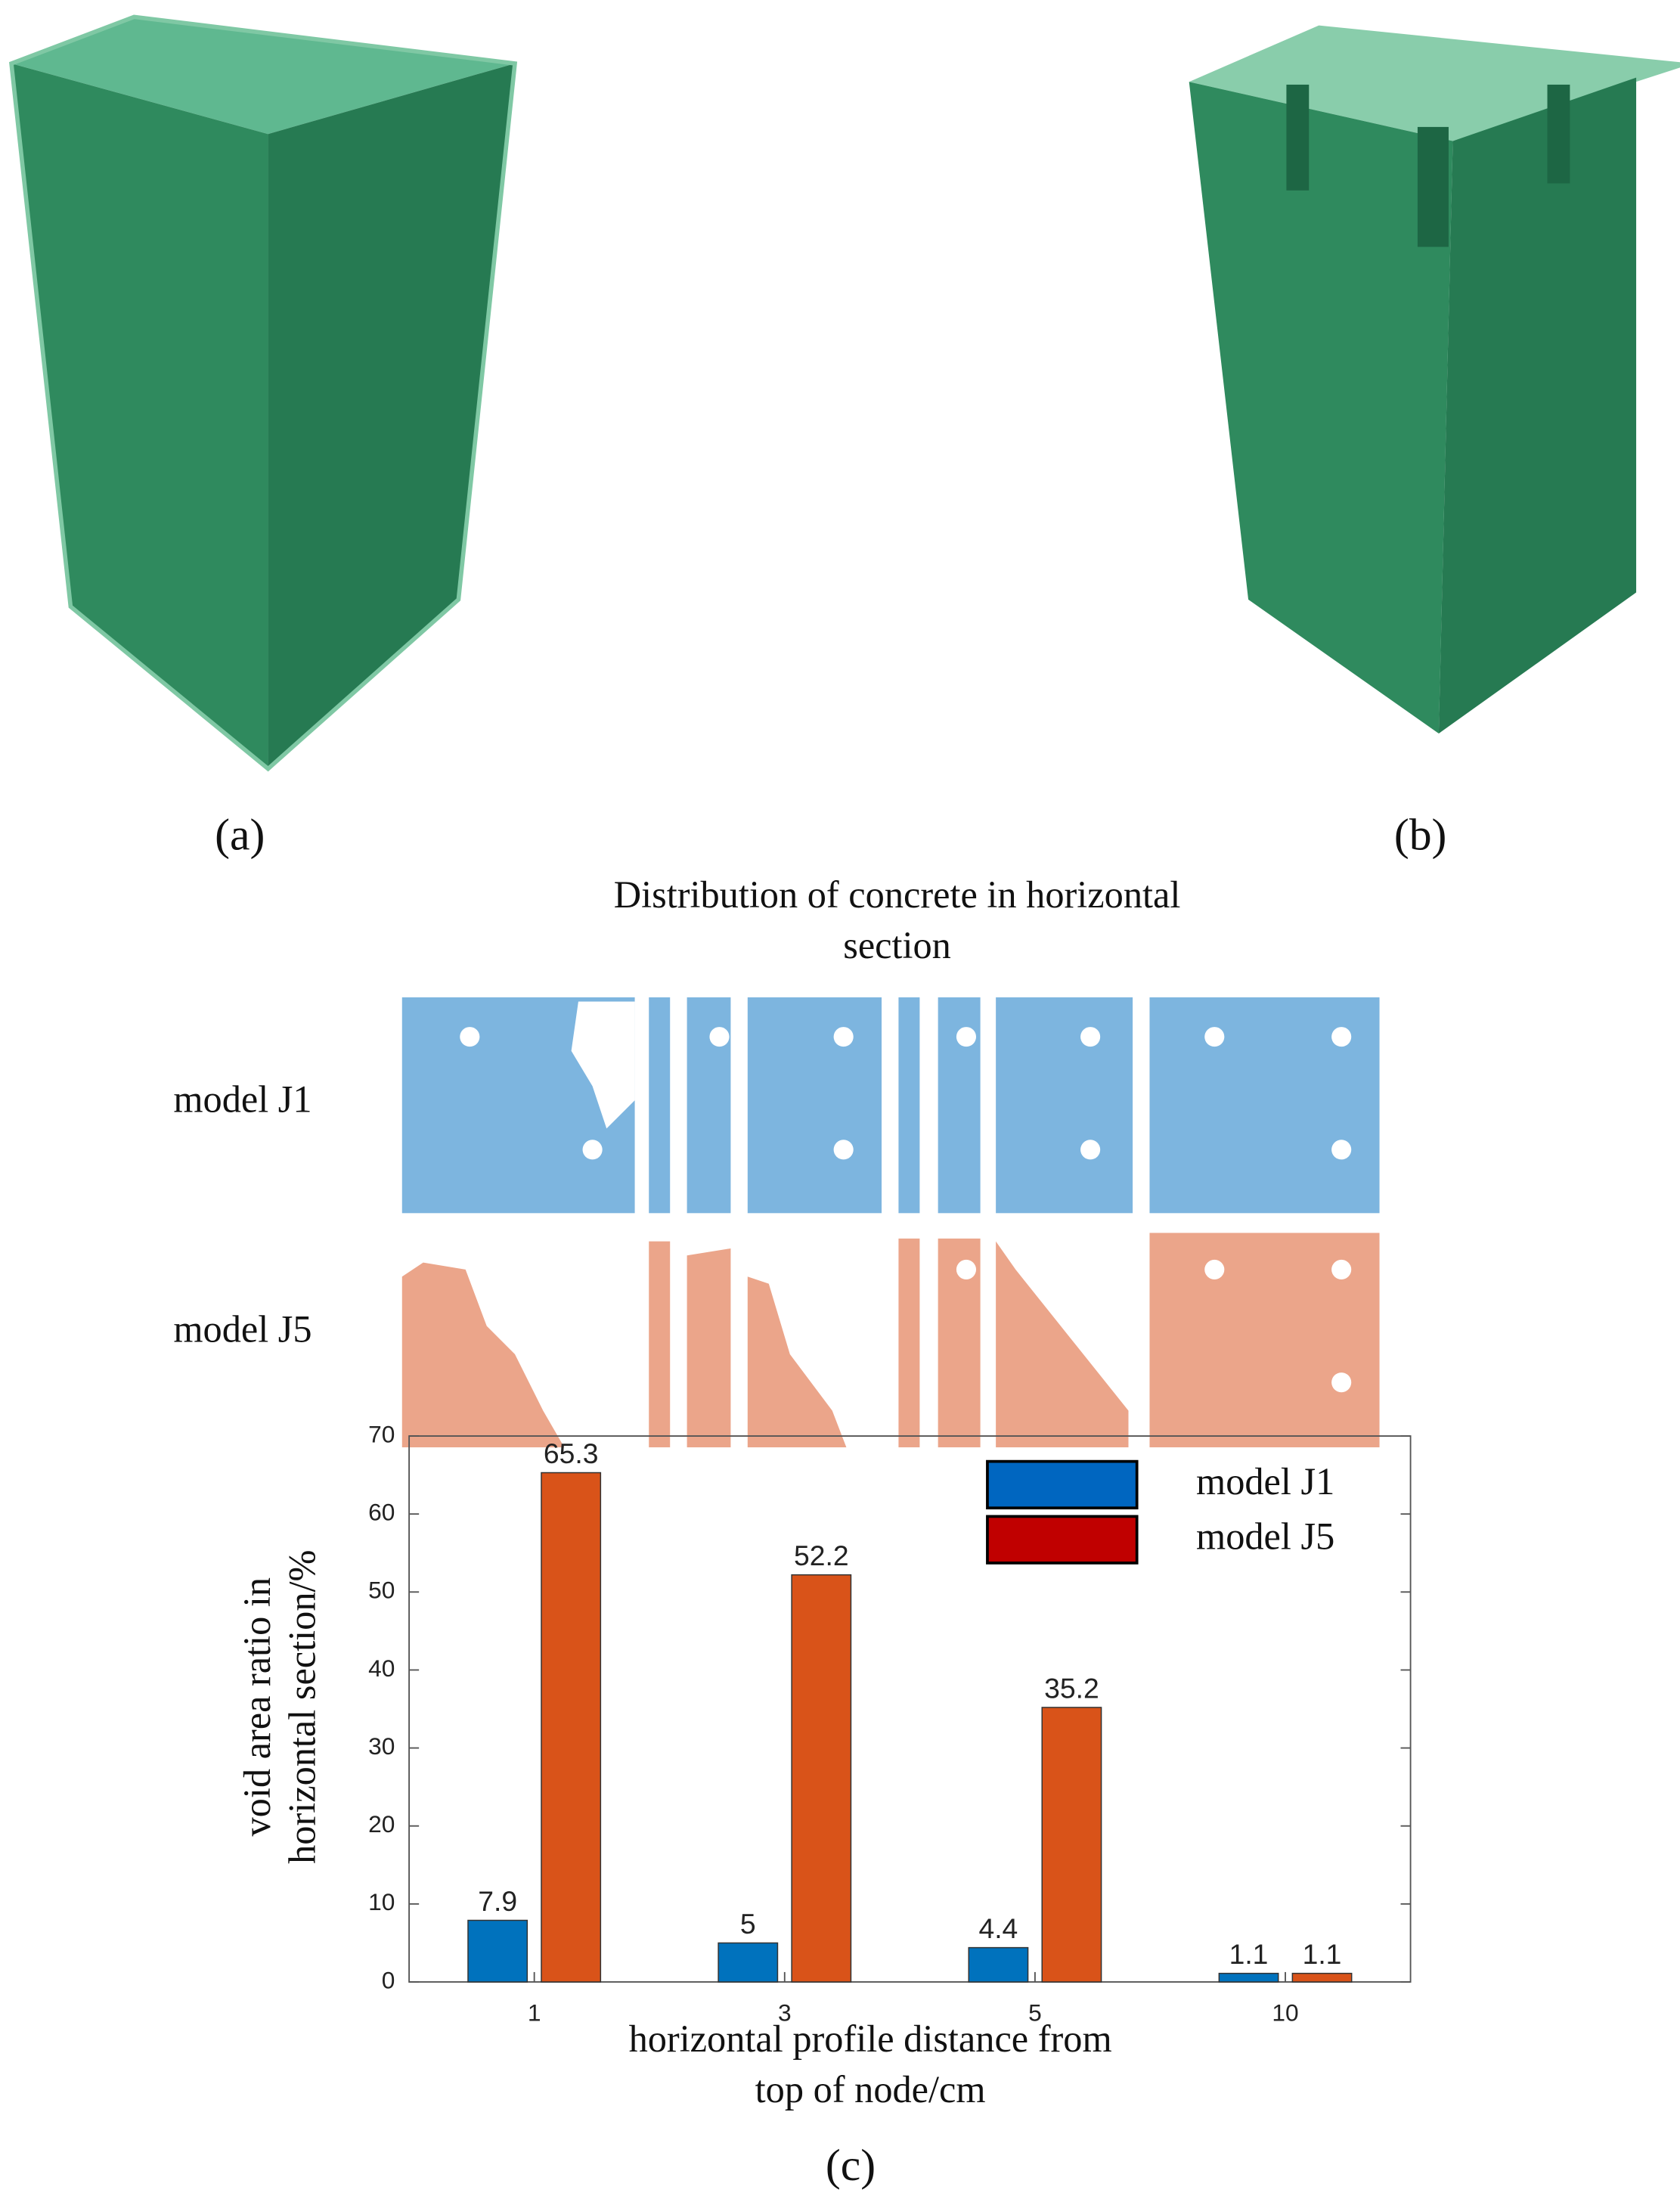  Describe the element at coordinates (257, 1707) in the screenshot. I see `y-axis-label: void area ratio in` at that location.